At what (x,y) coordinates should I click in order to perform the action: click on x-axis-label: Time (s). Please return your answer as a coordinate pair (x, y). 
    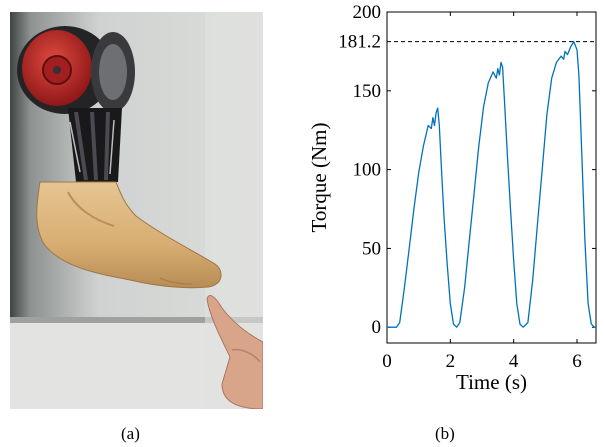
    Looking at the image, I should click on (491, 382).